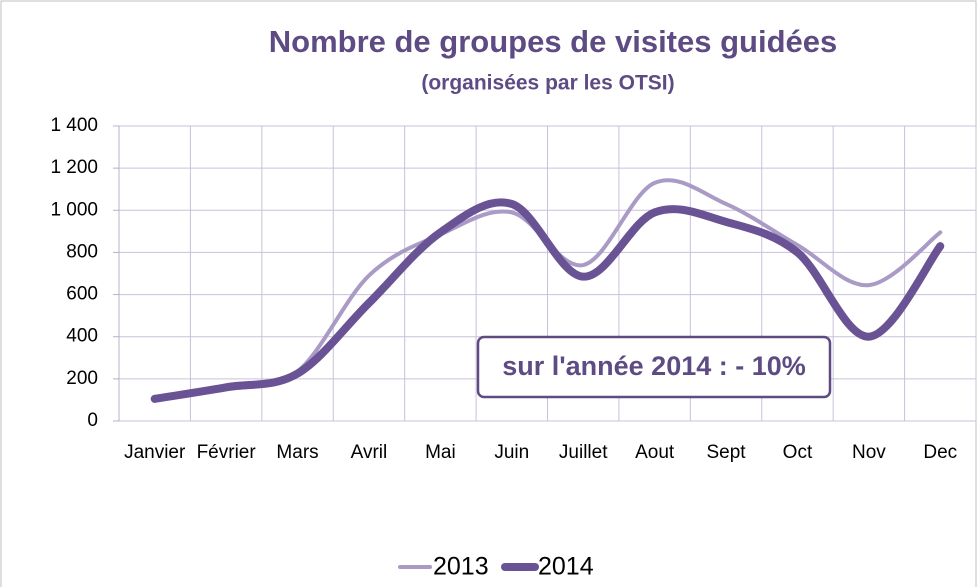  Describe the element at coordinates (74, 167) in the screenshot. I see `y-tick-label: 1 200` at that location.